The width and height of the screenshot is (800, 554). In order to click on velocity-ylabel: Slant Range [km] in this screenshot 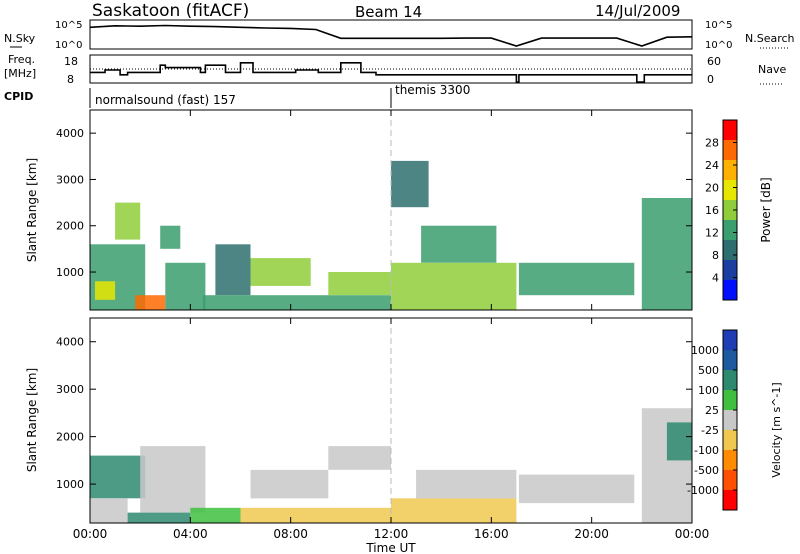, I will do `click(32, 420)`.